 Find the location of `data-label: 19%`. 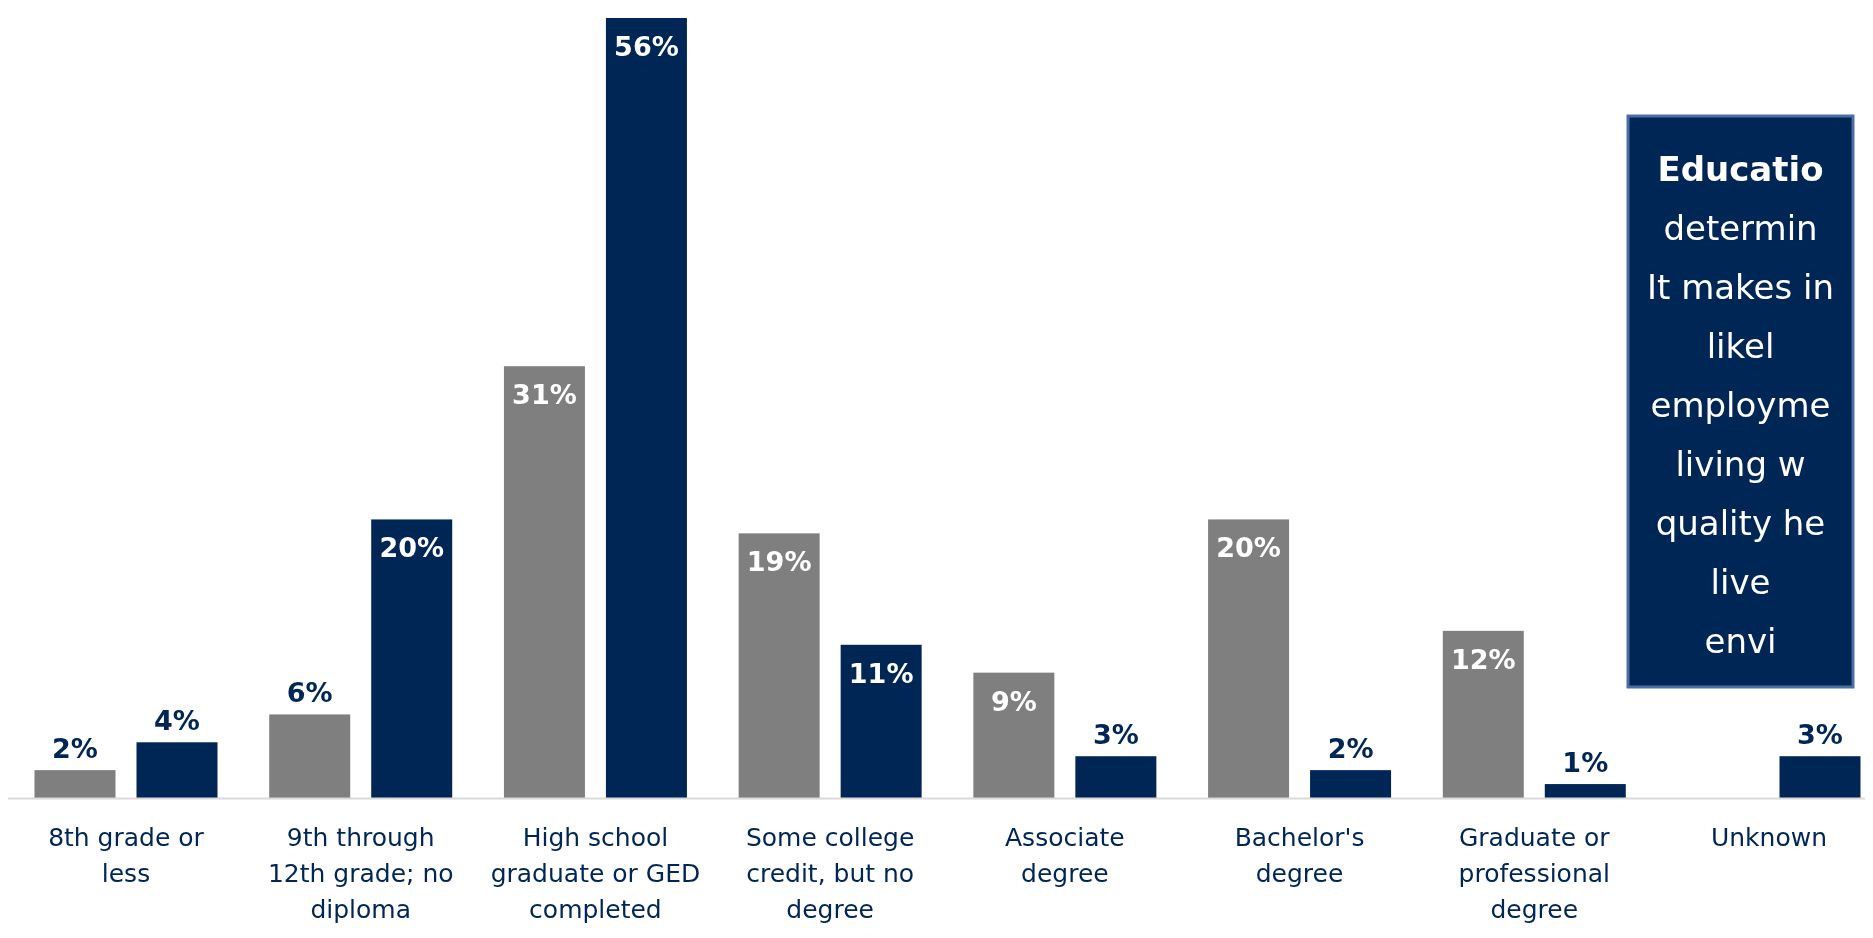

data-label: 19% is located at coordinates (779, 562).